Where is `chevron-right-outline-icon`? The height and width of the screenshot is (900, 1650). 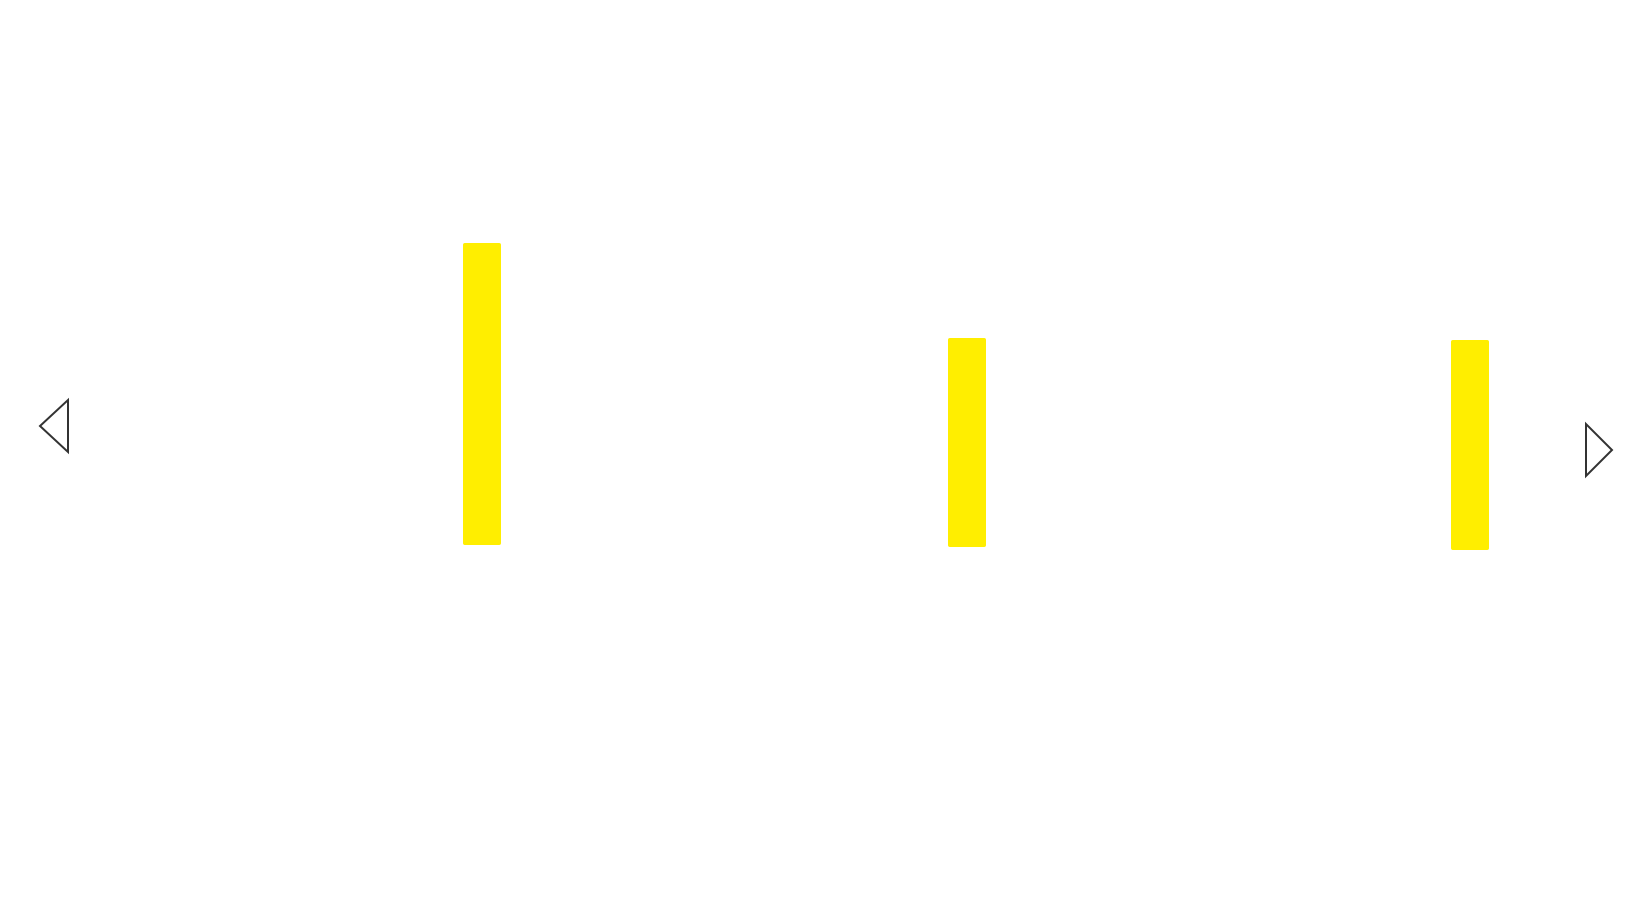 chevron-right-outline-icon is located at coordinates (1599, 450).